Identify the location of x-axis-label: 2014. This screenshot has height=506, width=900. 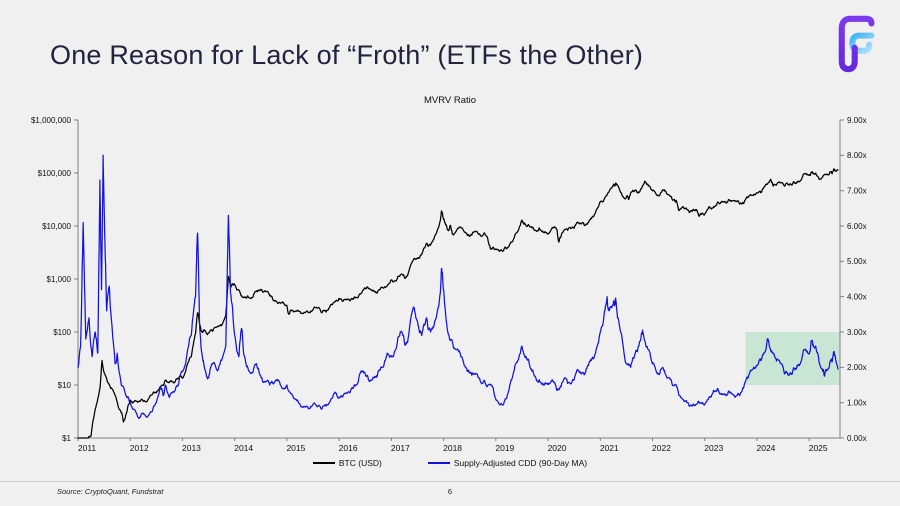
(243, 448).